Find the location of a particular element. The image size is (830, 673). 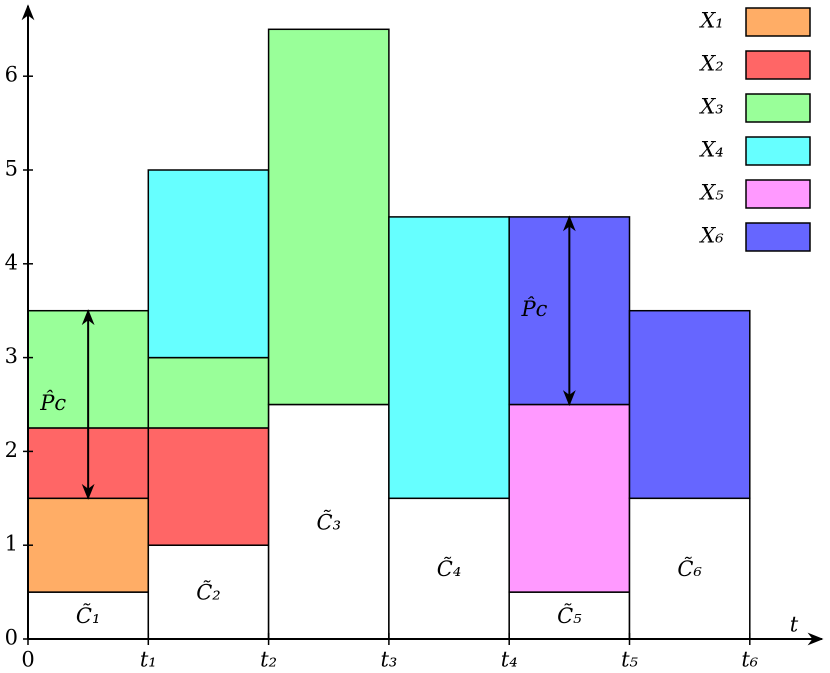

x-tick-label: 0 is located at coordinates (27, 660).